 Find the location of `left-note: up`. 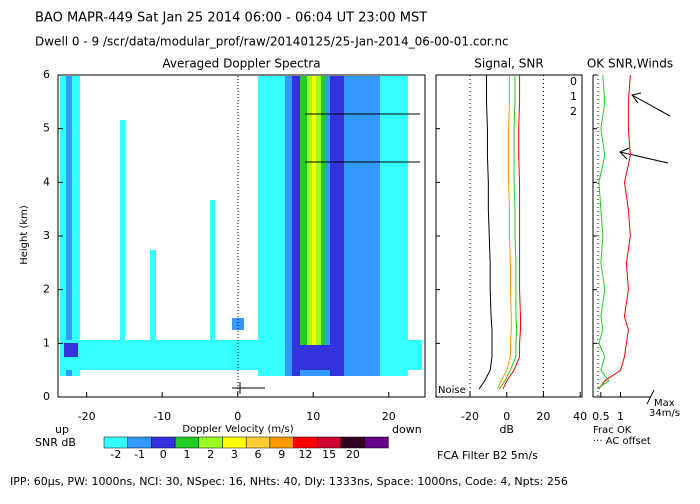

left-note: up is located at coordinates (62, 429).